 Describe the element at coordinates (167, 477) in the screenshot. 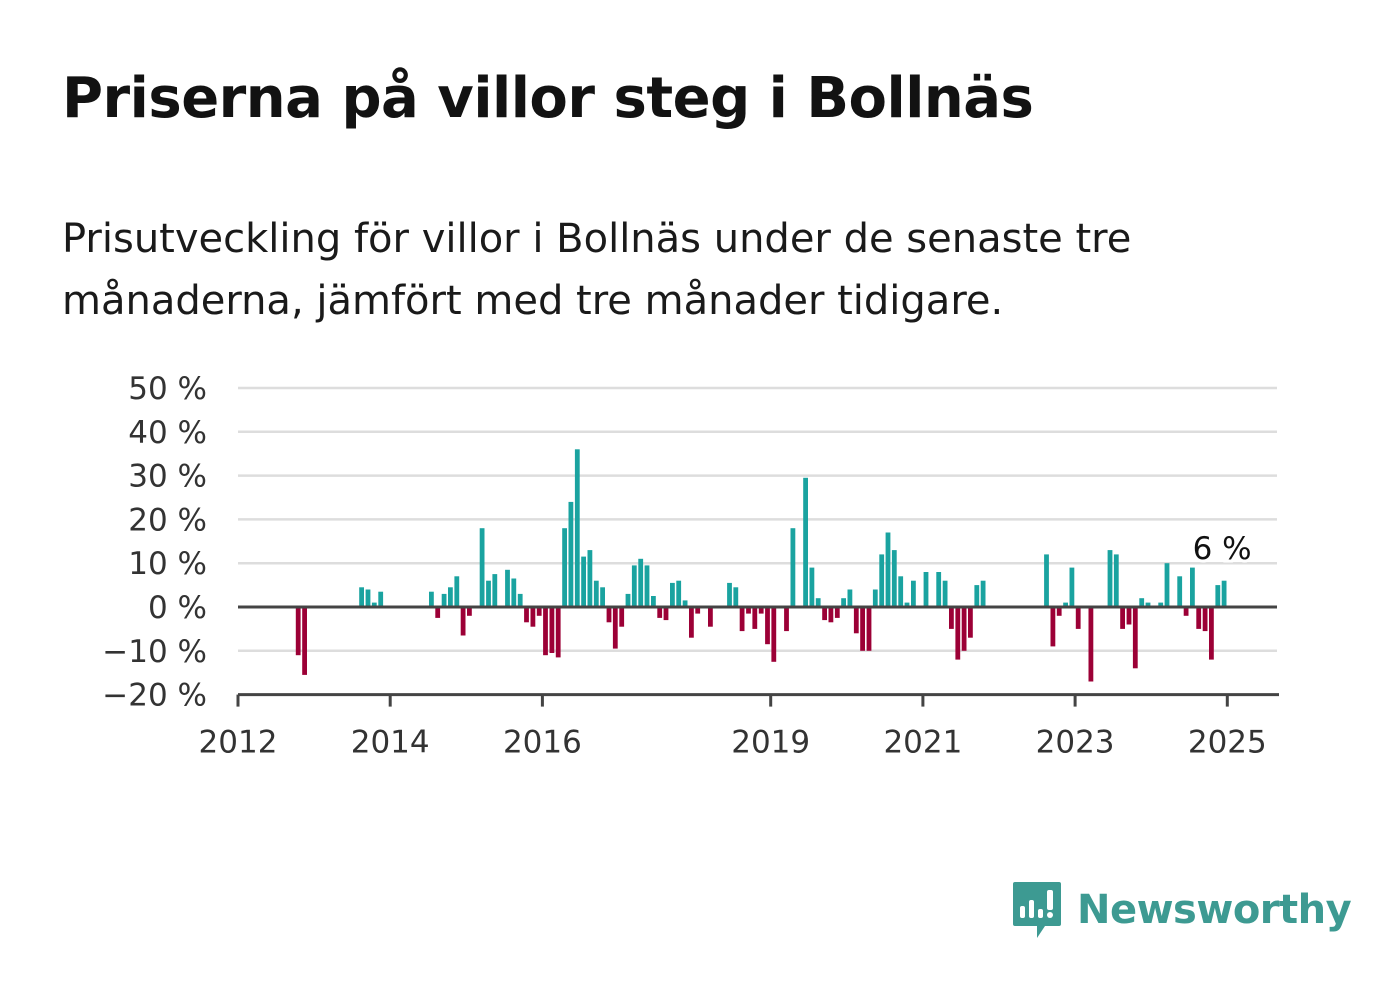

I see `y-tick-label: 30 %` at that location.